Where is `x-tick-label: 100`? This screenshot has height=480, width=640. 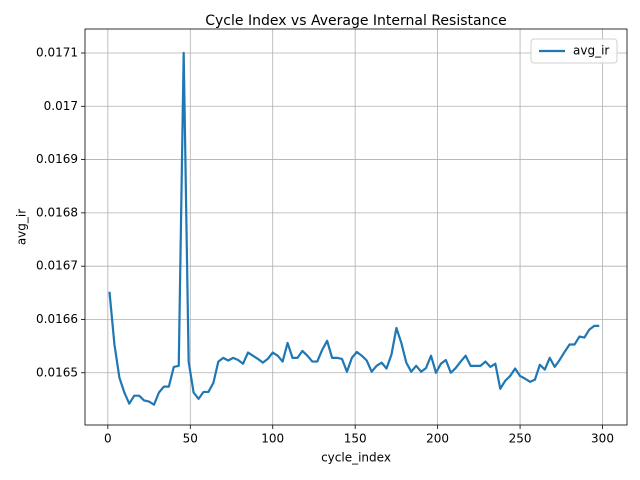 x-tick-label: 100 is located at coordinates (272, 439).